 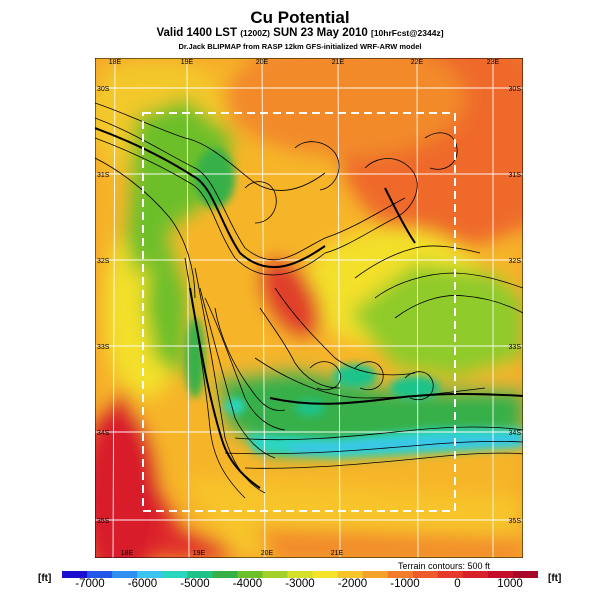 What do you see at coordinates (515, 433) in the screenshot?
I see `lat-label-right: 34S` at bounding box center [515, 433].